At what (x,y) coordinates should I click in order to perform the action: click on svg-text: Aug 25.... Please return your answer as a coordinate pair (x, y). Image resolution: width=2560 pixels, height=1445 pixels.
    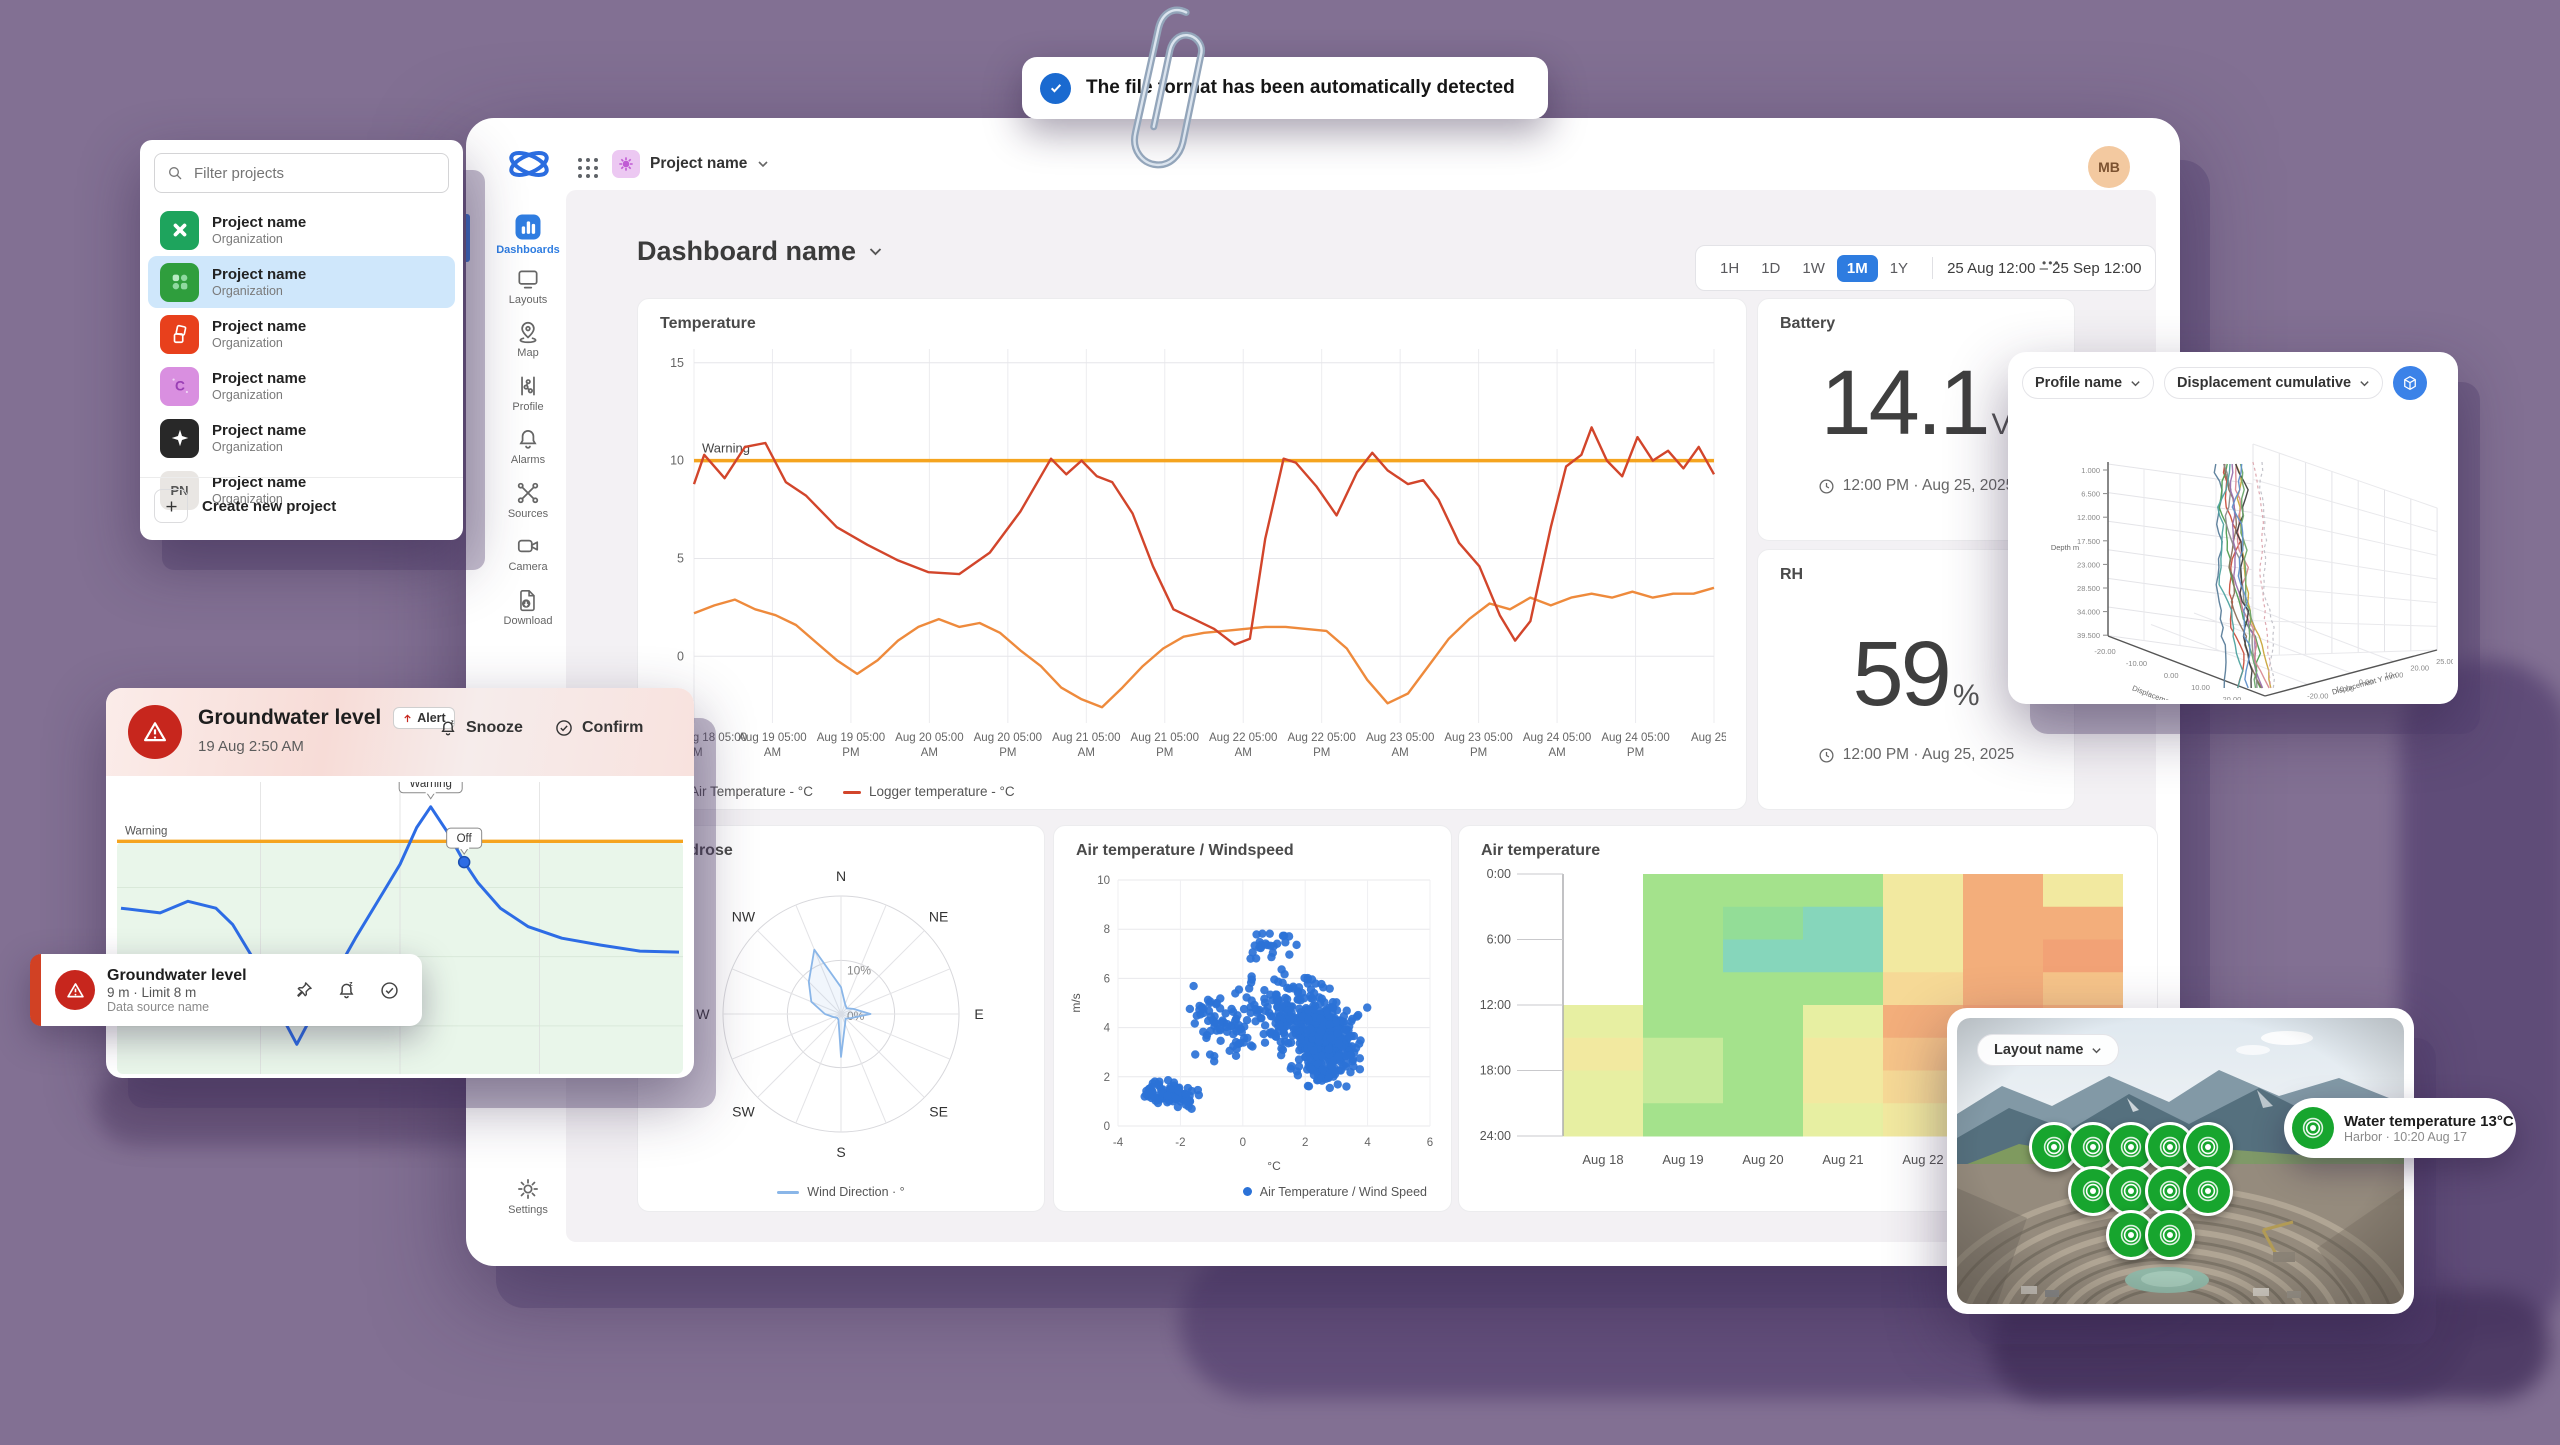
    Looking at the image, I should click on (1708, 738).